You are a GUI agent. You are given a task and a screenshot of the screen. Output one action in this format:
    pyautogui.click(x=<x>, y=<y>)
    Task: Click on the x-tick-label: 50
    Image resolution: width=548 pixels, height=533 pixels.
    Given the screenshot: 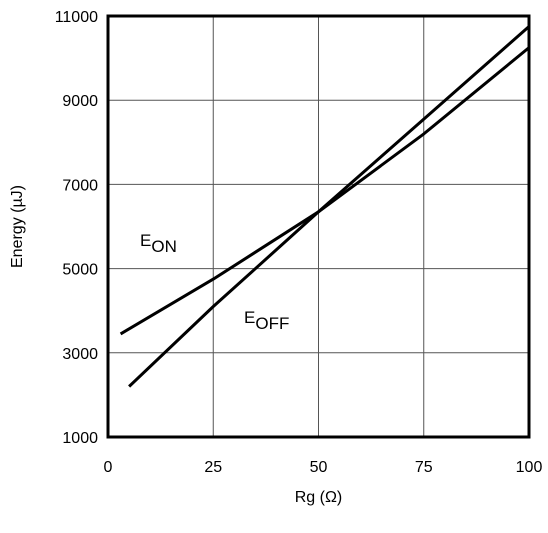 What is the action you would take?
    pyautogui.click(x=319, y=467)
    